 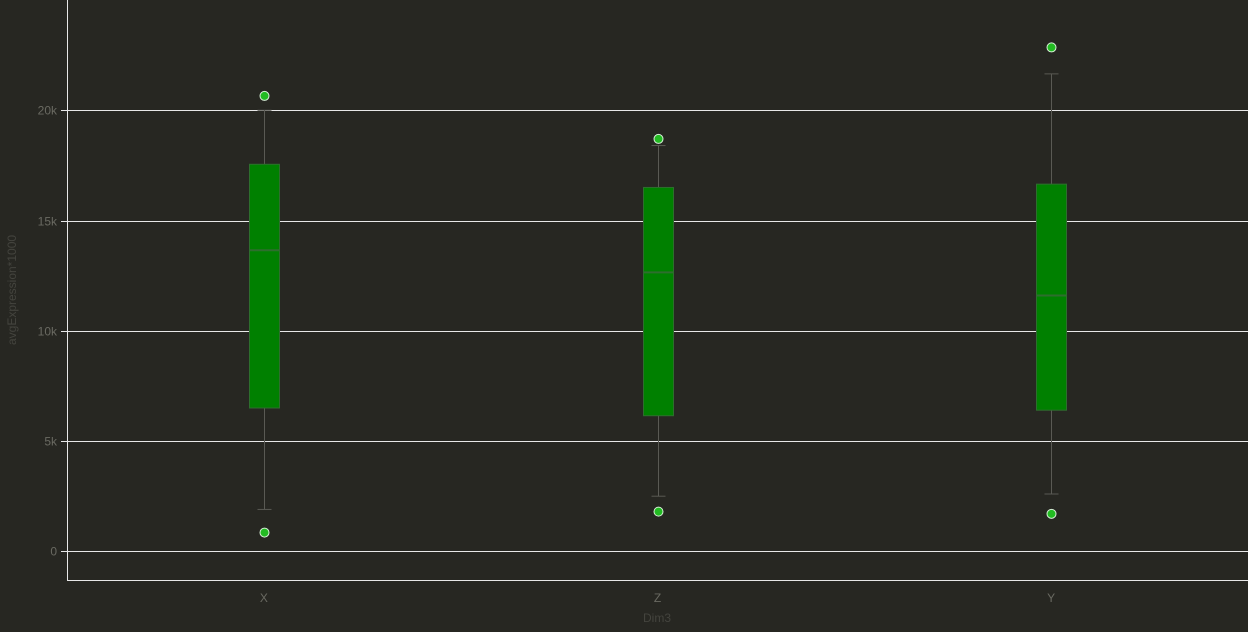 What do you see at coordinates (657, 618) in the screenshot?
I see `x-axis-title: Dim3` at bounding box center [657, 618].